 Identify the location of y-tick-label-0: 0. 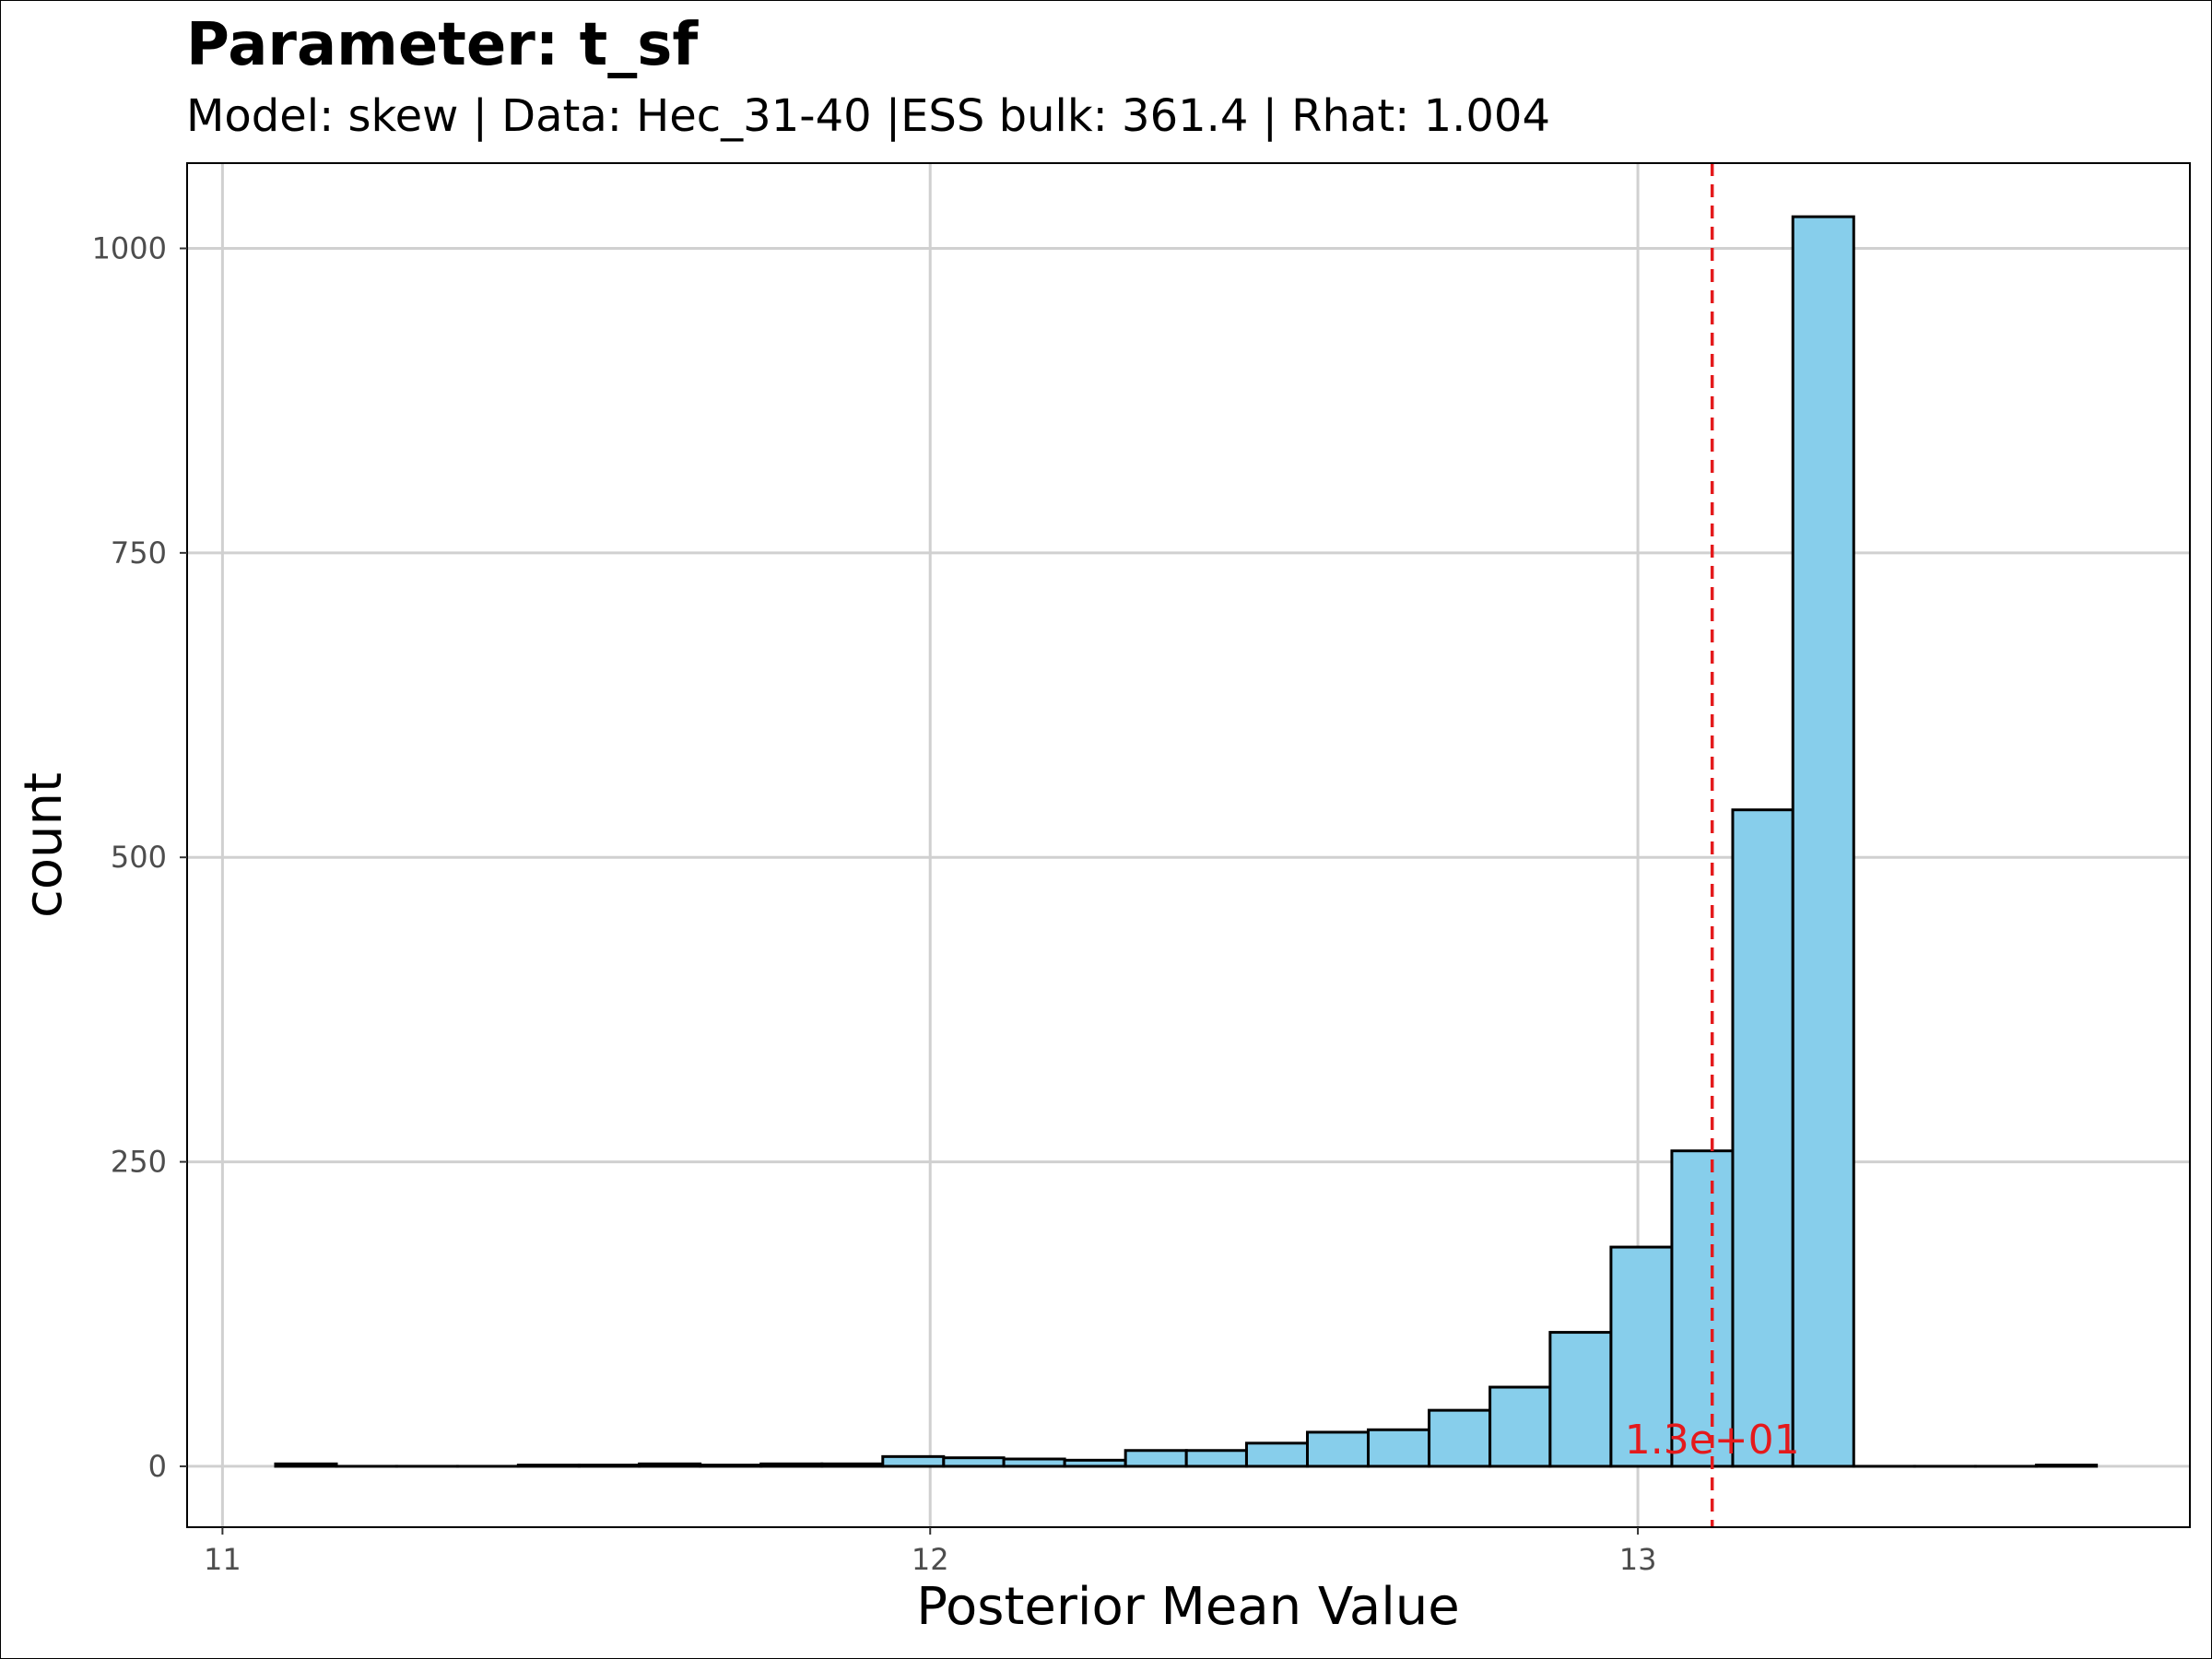
(157, 1466).